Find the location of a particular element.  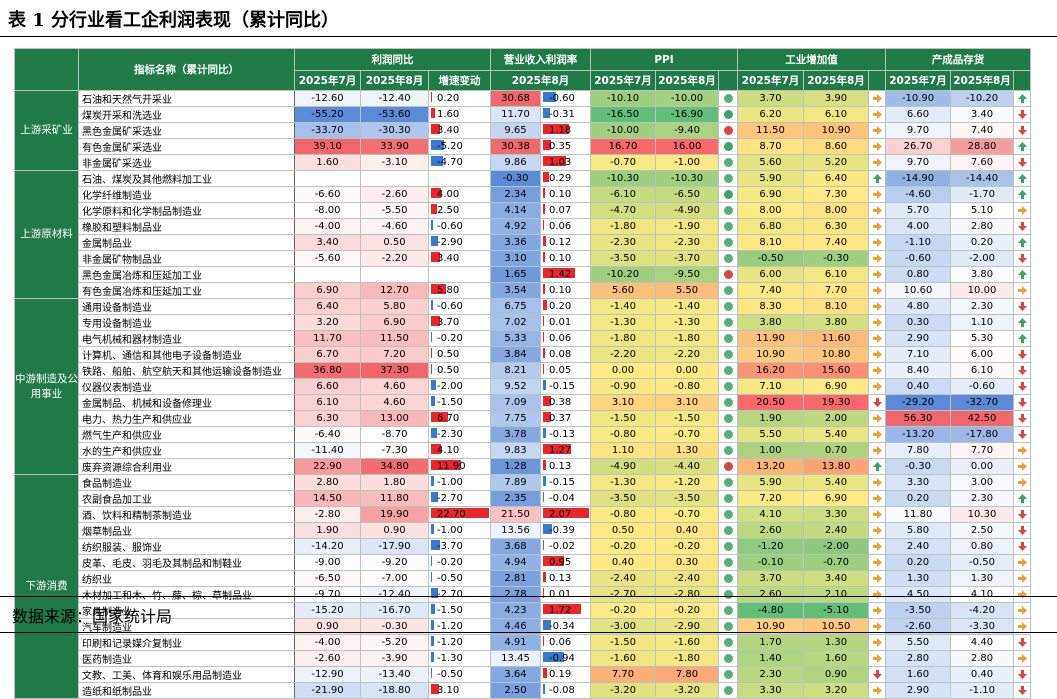

value-cell: -3.50 is located at coordinates (687, 499).